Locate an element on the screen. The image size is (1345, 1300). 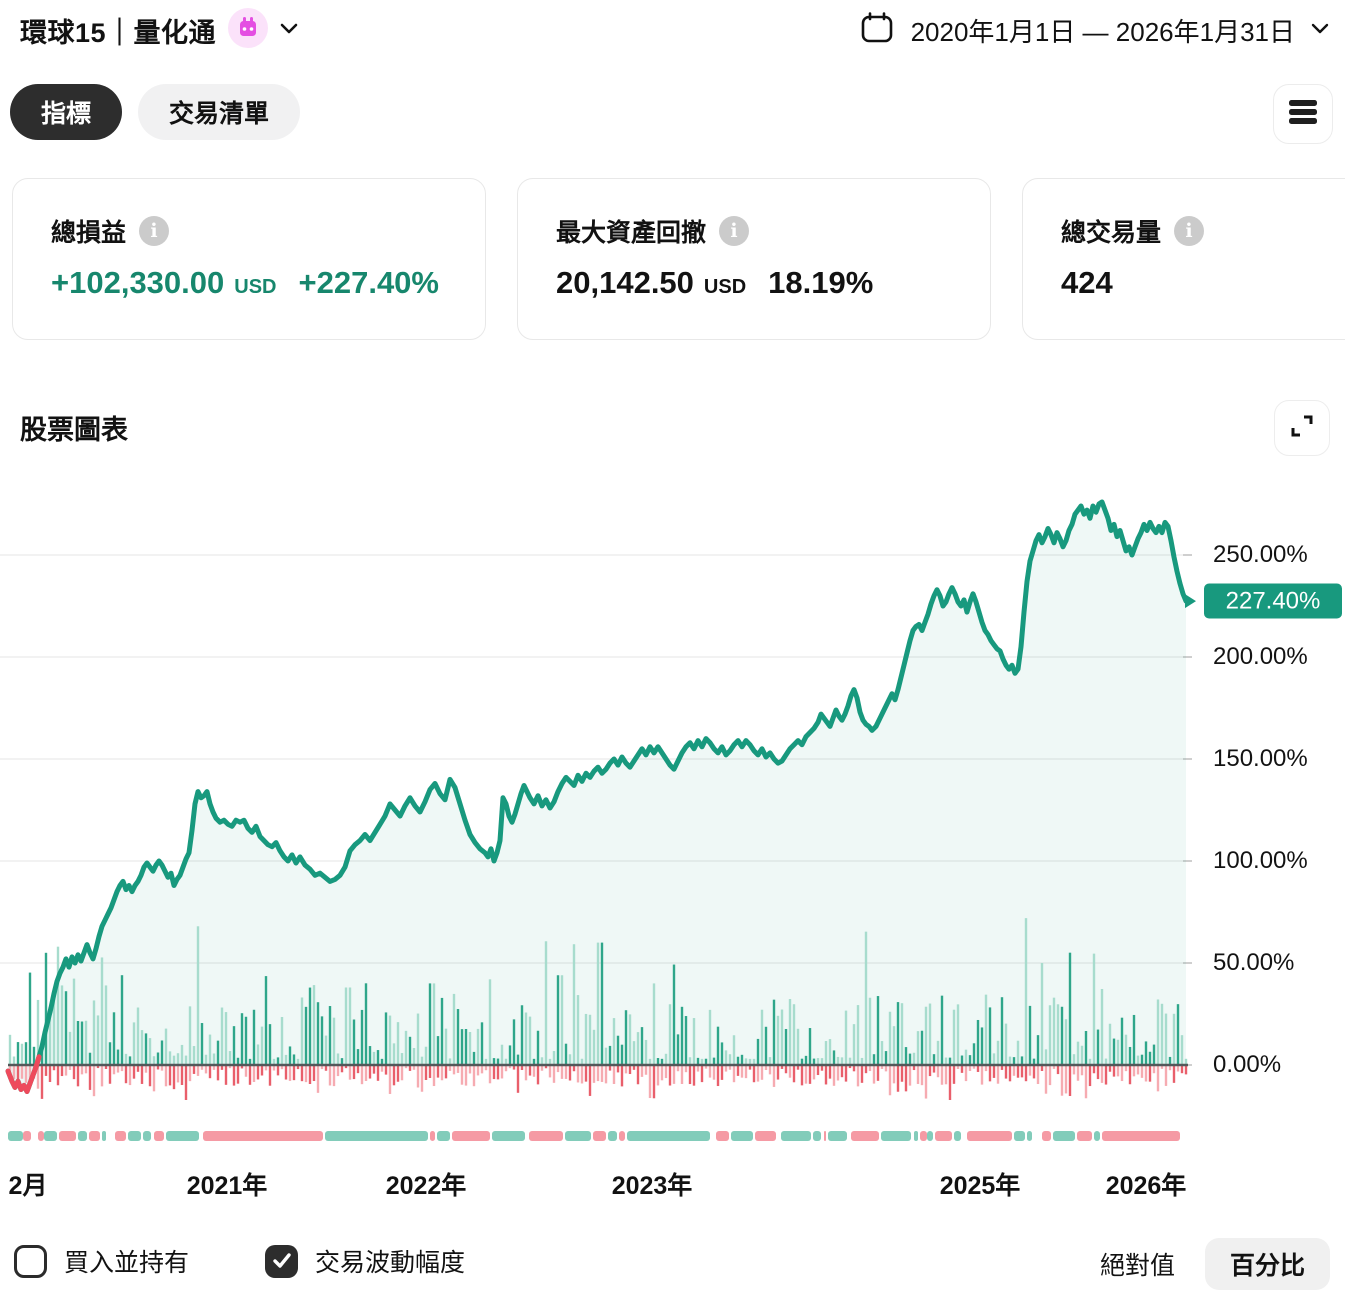
card-max-drawdown-value: 20,142.50 USD 18.19% is located at coordinates (715, 282).